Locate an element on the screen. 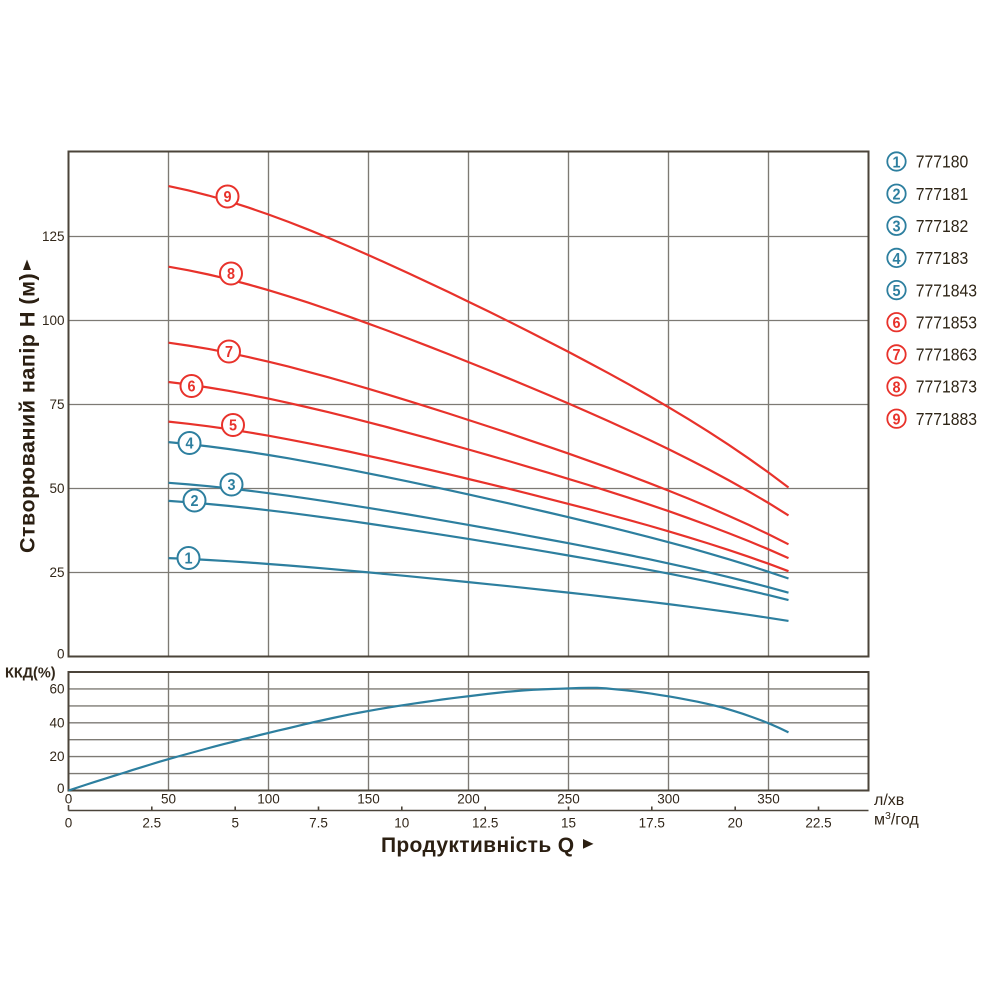  svg-text: 7771853 is located at coordinates (946, 323).